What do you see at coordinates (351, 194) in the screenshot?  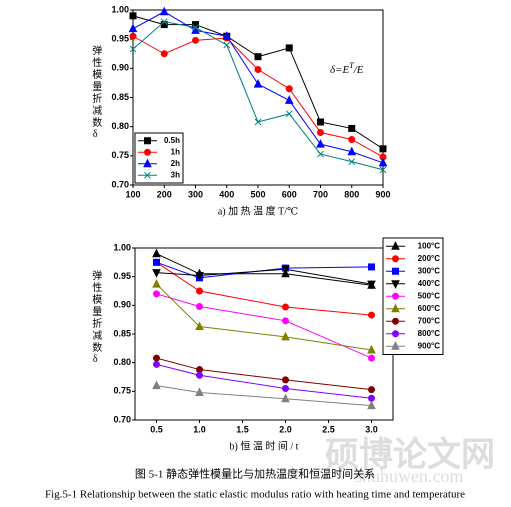 I see `x-tick-label: 800` at bounding box center [351, 194].